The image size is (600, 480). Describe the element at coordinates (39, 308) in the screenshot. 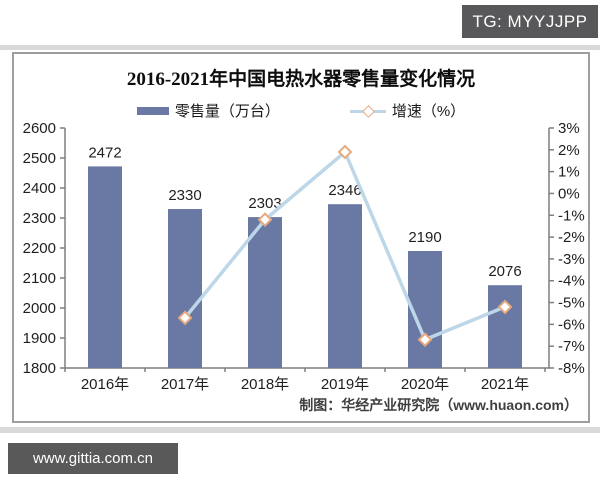

I see `y-axis-left-label: 2000` at that location.